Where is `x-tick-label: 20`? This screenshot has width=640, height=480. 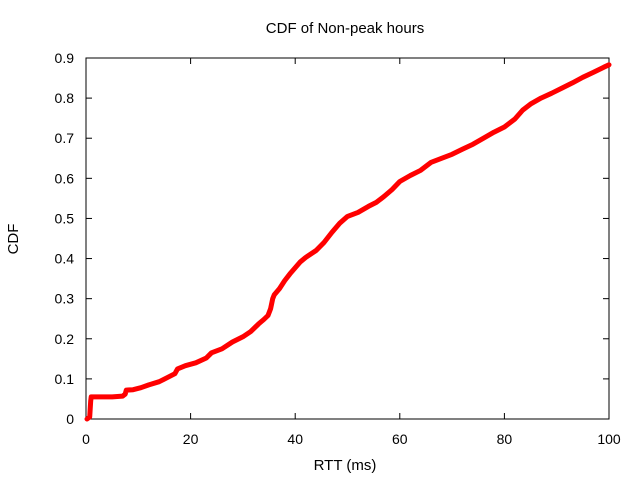
x-tick-label: 20 is located at coordinates (191, 439).